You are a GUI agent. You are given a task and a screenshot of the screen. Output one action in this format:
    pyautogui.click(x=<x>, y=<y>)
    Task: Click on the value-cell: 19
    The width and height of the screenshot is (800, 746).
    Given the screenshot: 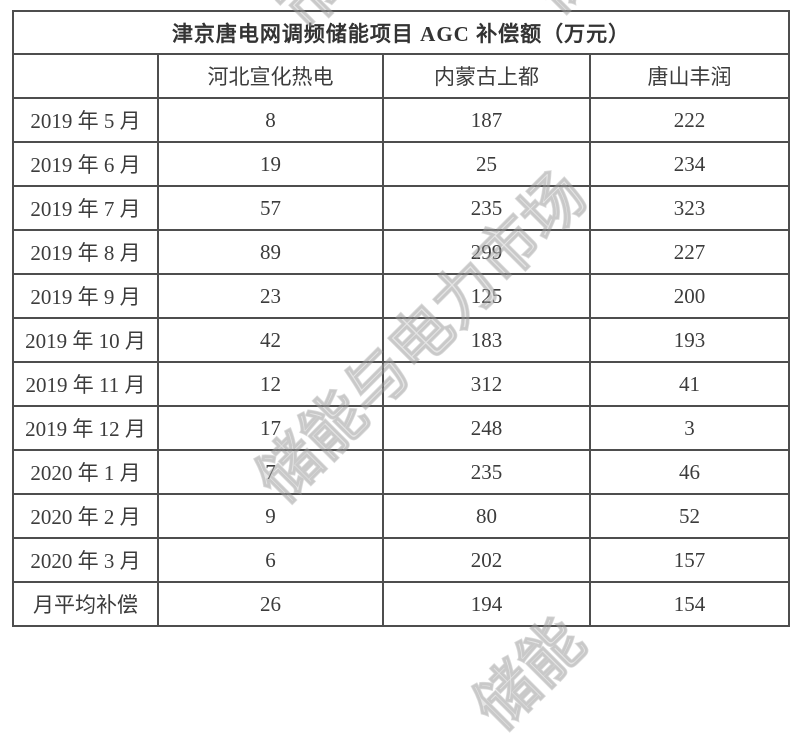 What is the action you would take?
    pyautogui.click(x=270, y=164)
    